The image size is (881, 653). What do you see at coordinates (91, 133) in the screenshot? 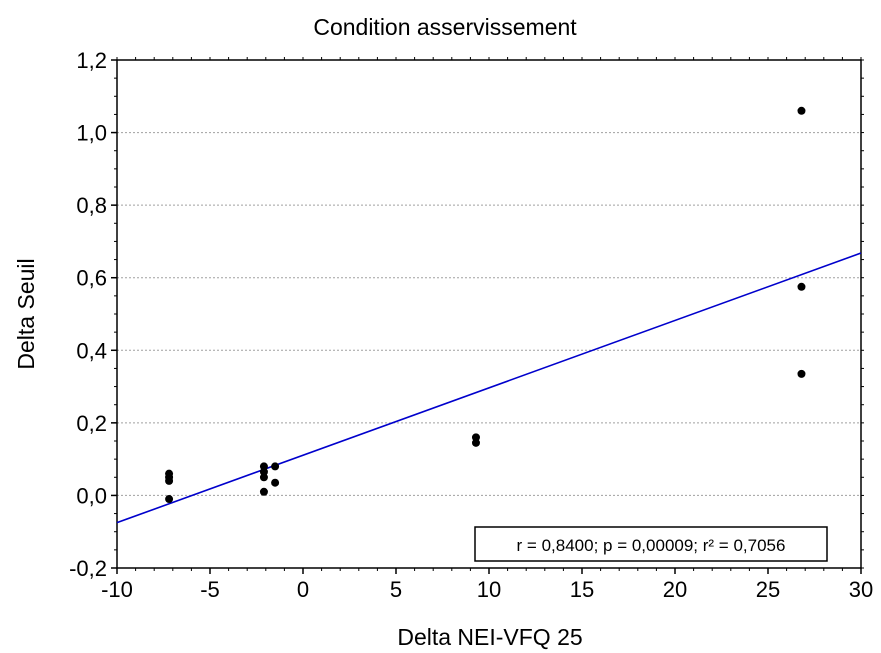
I see `y-tick-label: 1,0` at bounding box center [91, 133].